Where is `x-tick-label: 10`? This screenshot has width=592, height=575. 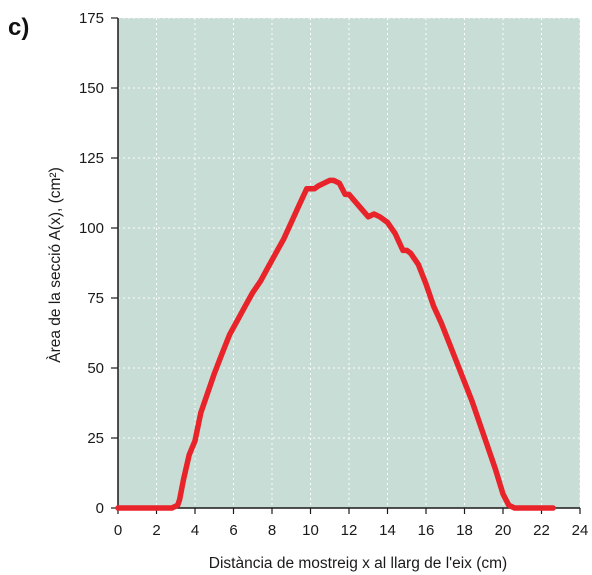
x-tick-label: 10 is located at coordinates (310, 530).